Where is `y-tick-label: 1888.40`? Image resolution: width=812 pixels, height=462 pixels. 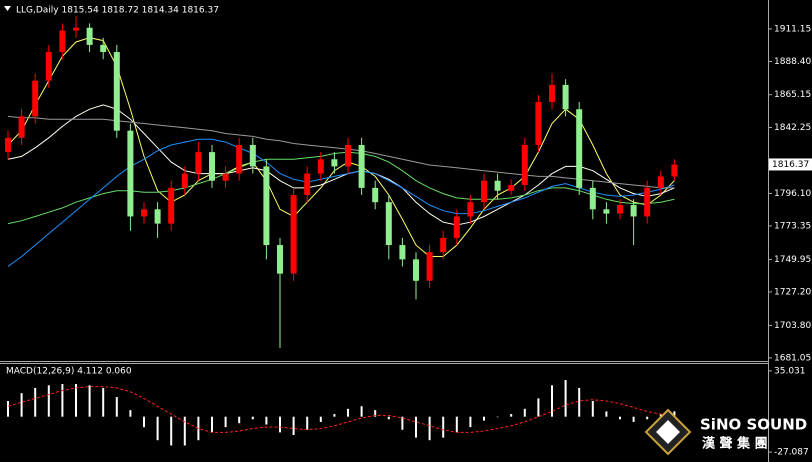 y-tick-label: 1888.40 is located at coordinates (792, 62).